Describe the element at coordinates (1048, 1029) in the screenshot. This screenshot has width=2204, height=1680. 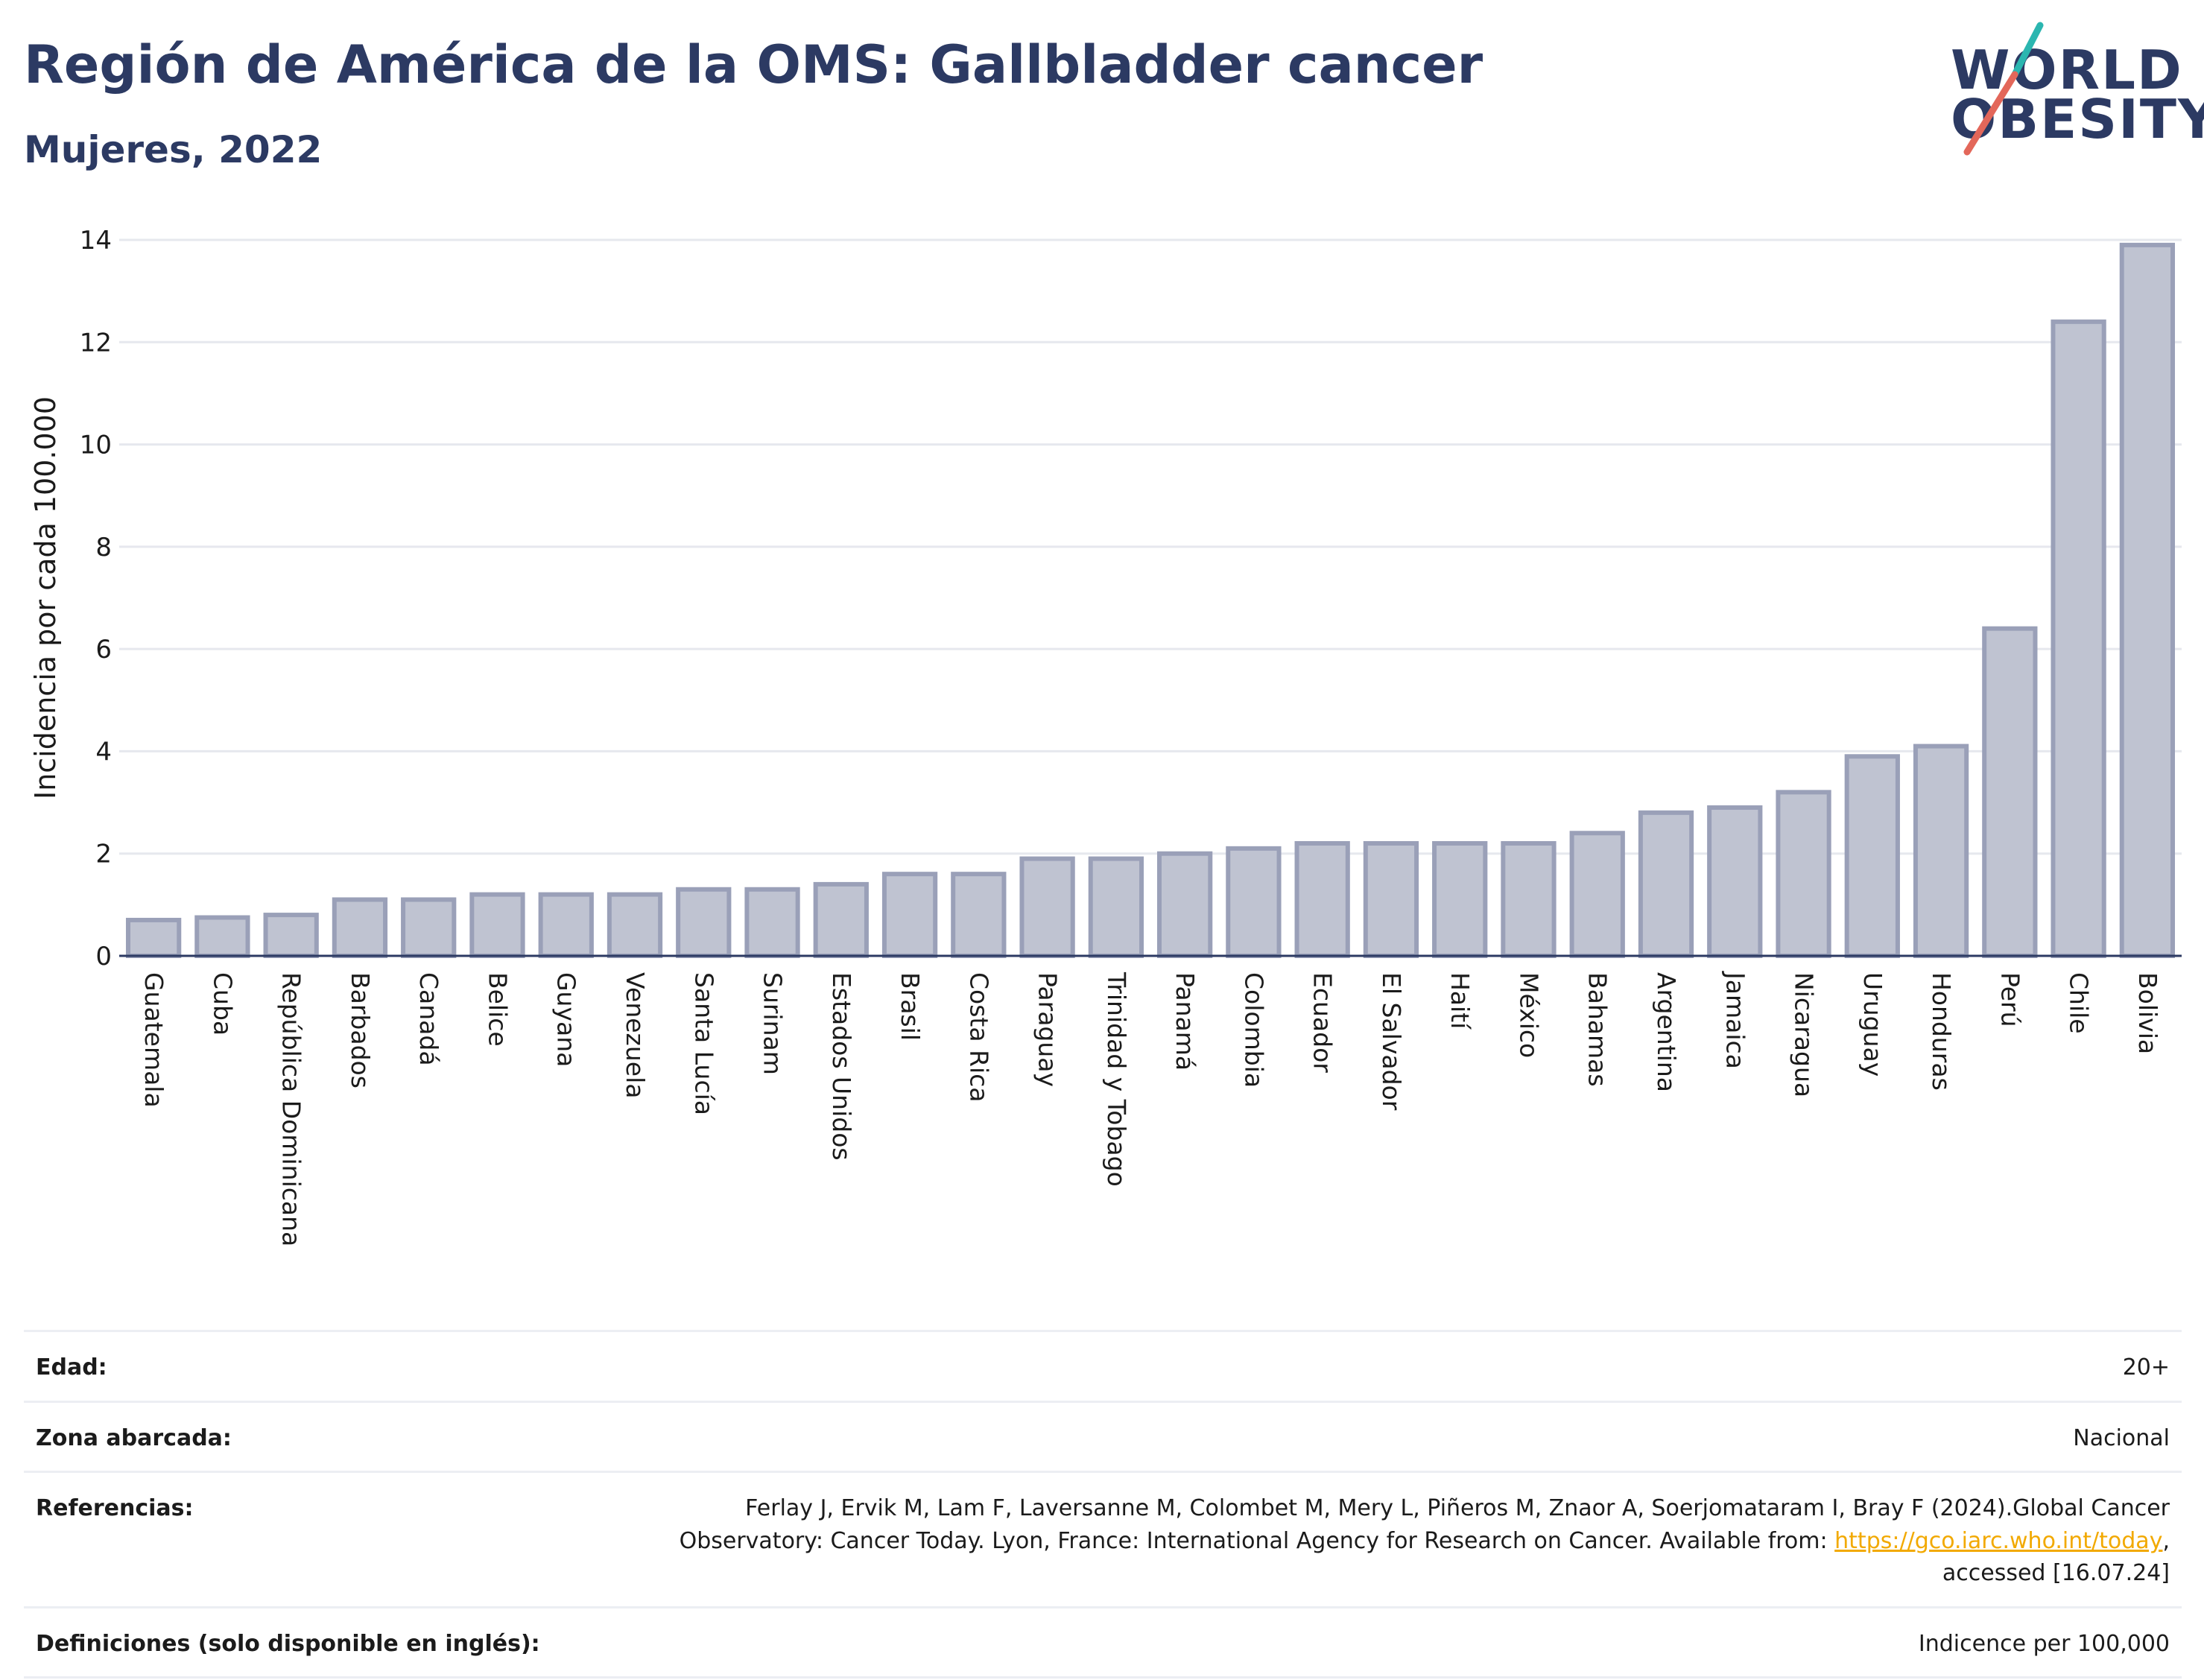
I see `x-tick-label: Paraguay` at that location.